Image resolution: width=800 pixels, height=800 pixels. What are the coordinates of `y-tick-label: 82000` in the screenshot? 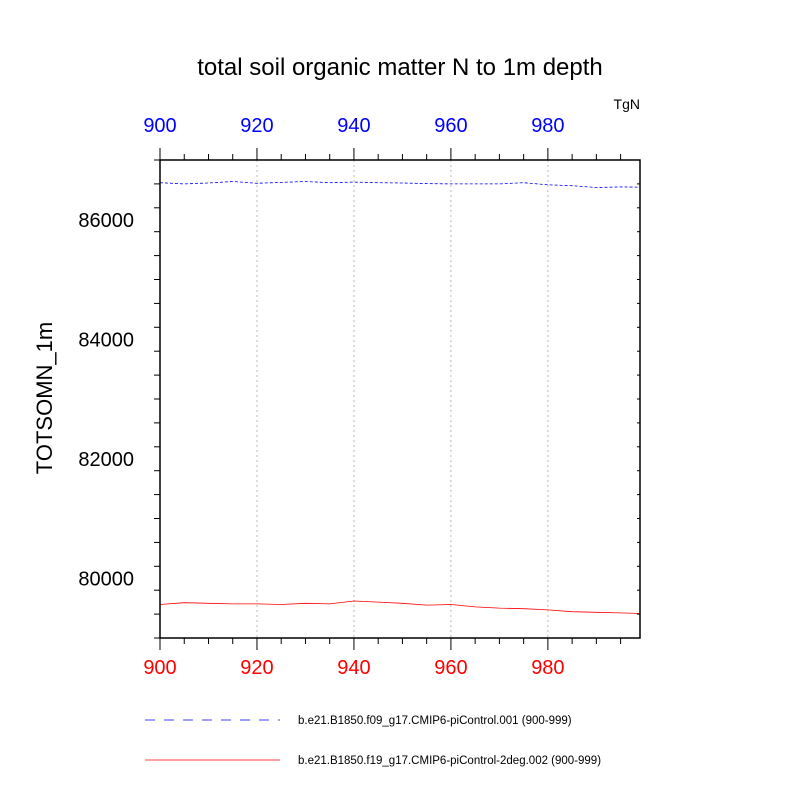 It's located at (106, 460).